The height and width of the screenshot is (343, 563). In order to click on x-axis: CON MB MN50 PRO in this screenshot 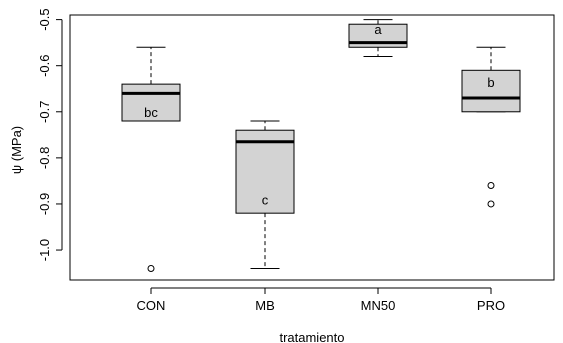, I will do `click(321, 300)`.